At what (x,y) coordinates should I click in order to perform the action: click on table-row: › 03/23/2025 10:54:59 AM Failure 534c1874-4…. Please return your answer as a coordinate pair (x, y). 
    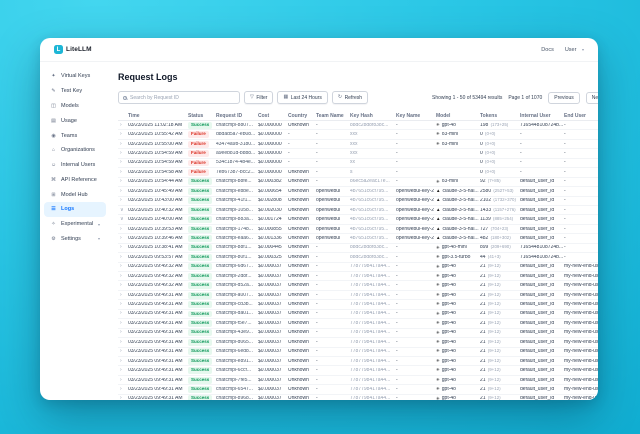
    Looking at the image, I should click on (358, 164).